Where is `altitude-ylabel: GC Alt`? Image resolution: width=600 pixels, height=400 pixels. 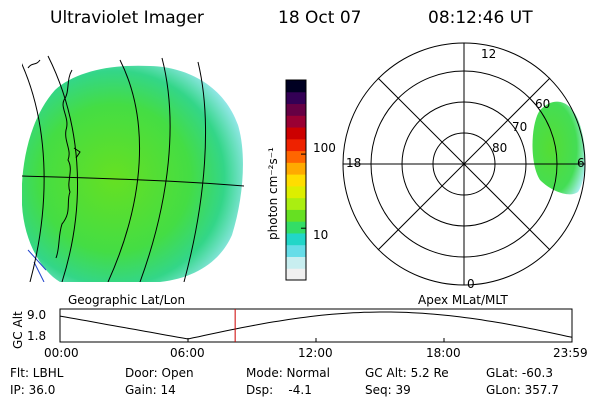
altitude-ylabel: GC Alt is located at coordinates (18, 330).